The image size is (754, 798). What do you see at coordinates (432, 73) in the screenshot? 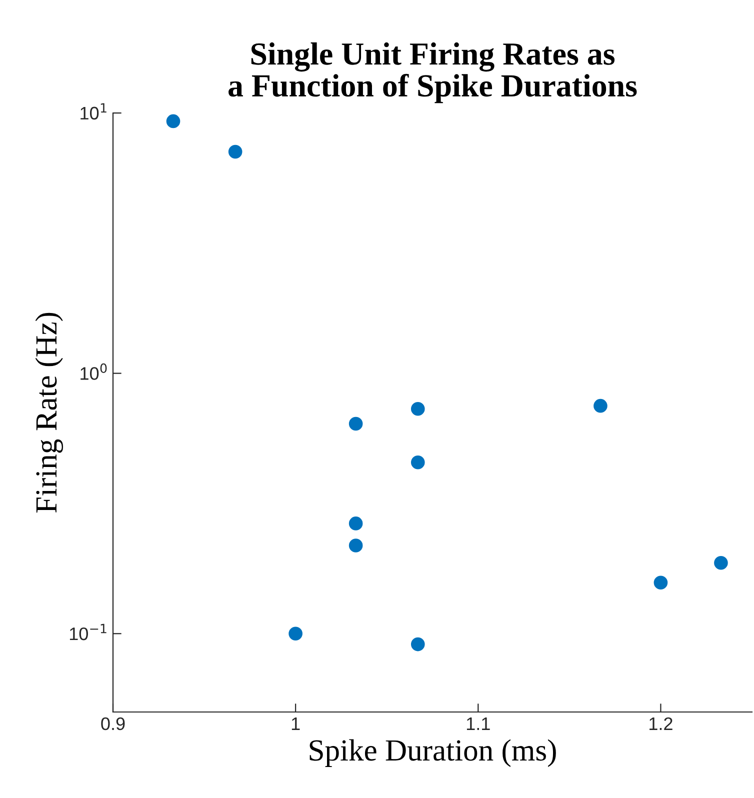
I see `chart-title: Single Unit Firing Rates as a Function of Spike Durations` at bounding box center [432, 73].